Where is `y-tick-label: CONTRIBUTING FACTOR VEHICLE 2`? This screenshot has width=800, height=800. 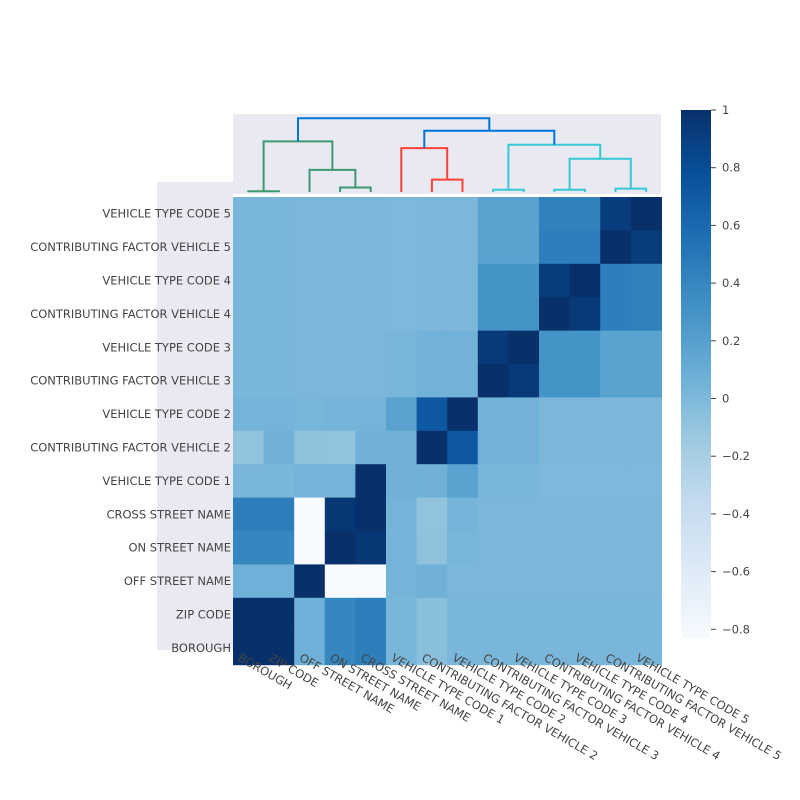 y-tick-label: CONTRIBUTING FACTOR VEHICLE 2 is located at coordinates (130, 448).